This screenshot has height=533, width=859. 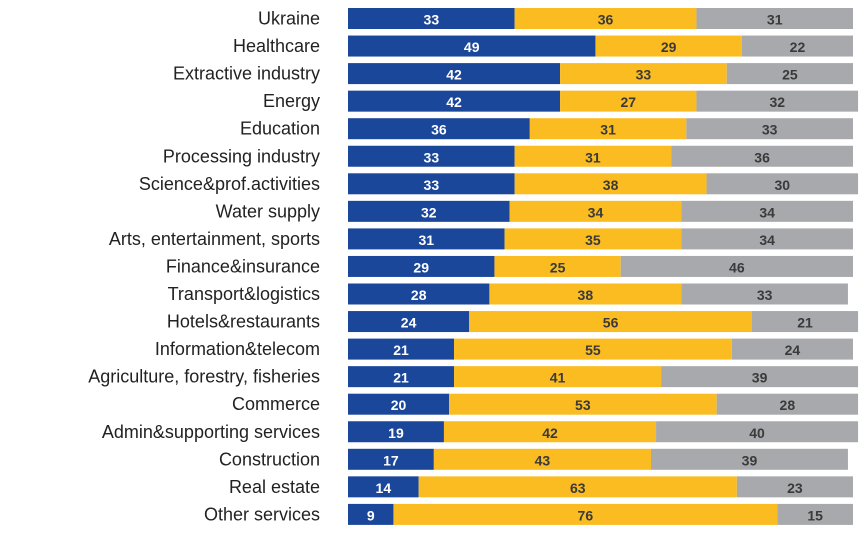 I want to click on value-label: 38, so click(x=611, y=185).